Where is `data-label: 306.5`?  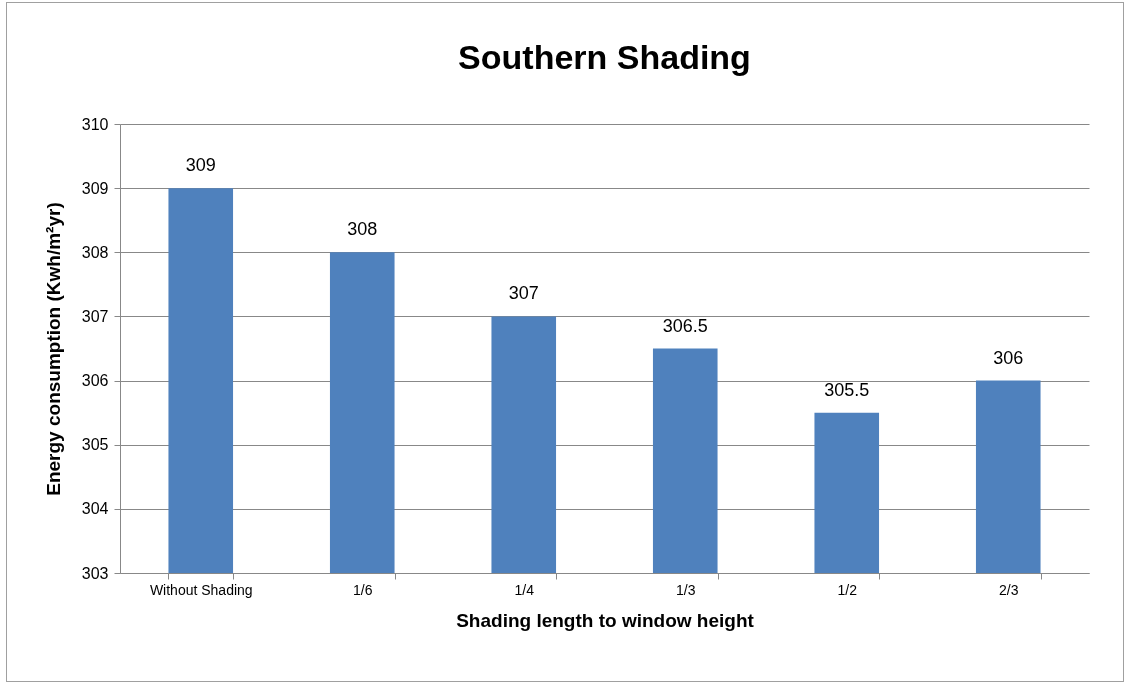 data-label: 306.5 is located at coordinates (685, 325).